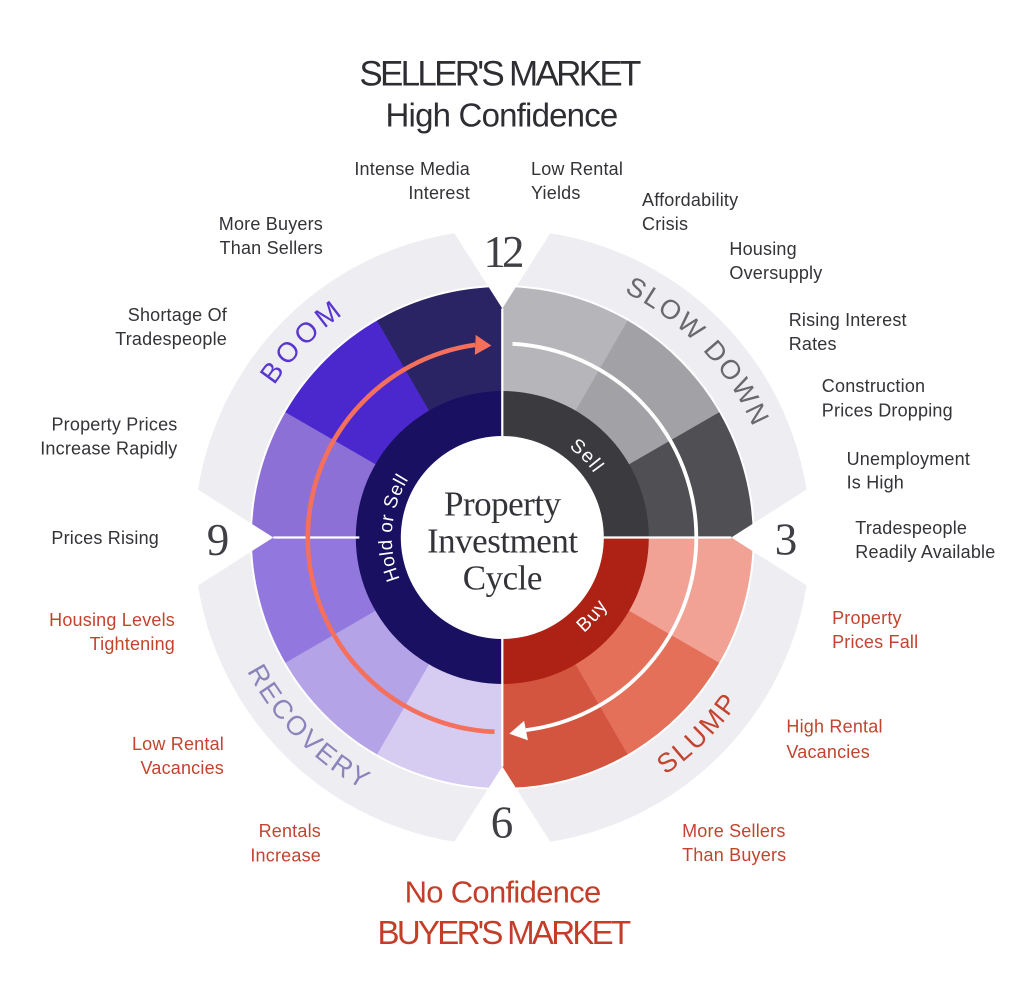 This screenshot has height=1002, width=1024. What do you see at coordinates (875, 483) in the screenshot?
I see `svg-text: Is High` at bounding box center [875, 483].